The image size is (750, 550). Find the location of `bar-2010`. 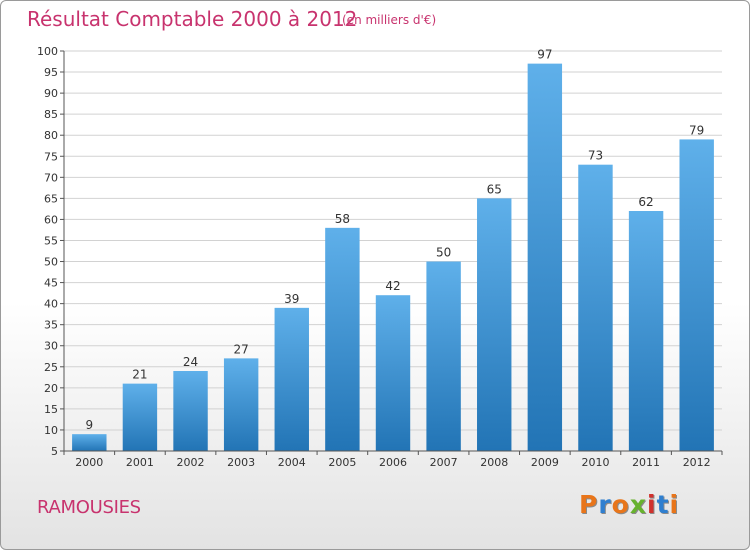

bar-2010 is located at coordinates (595, 307).